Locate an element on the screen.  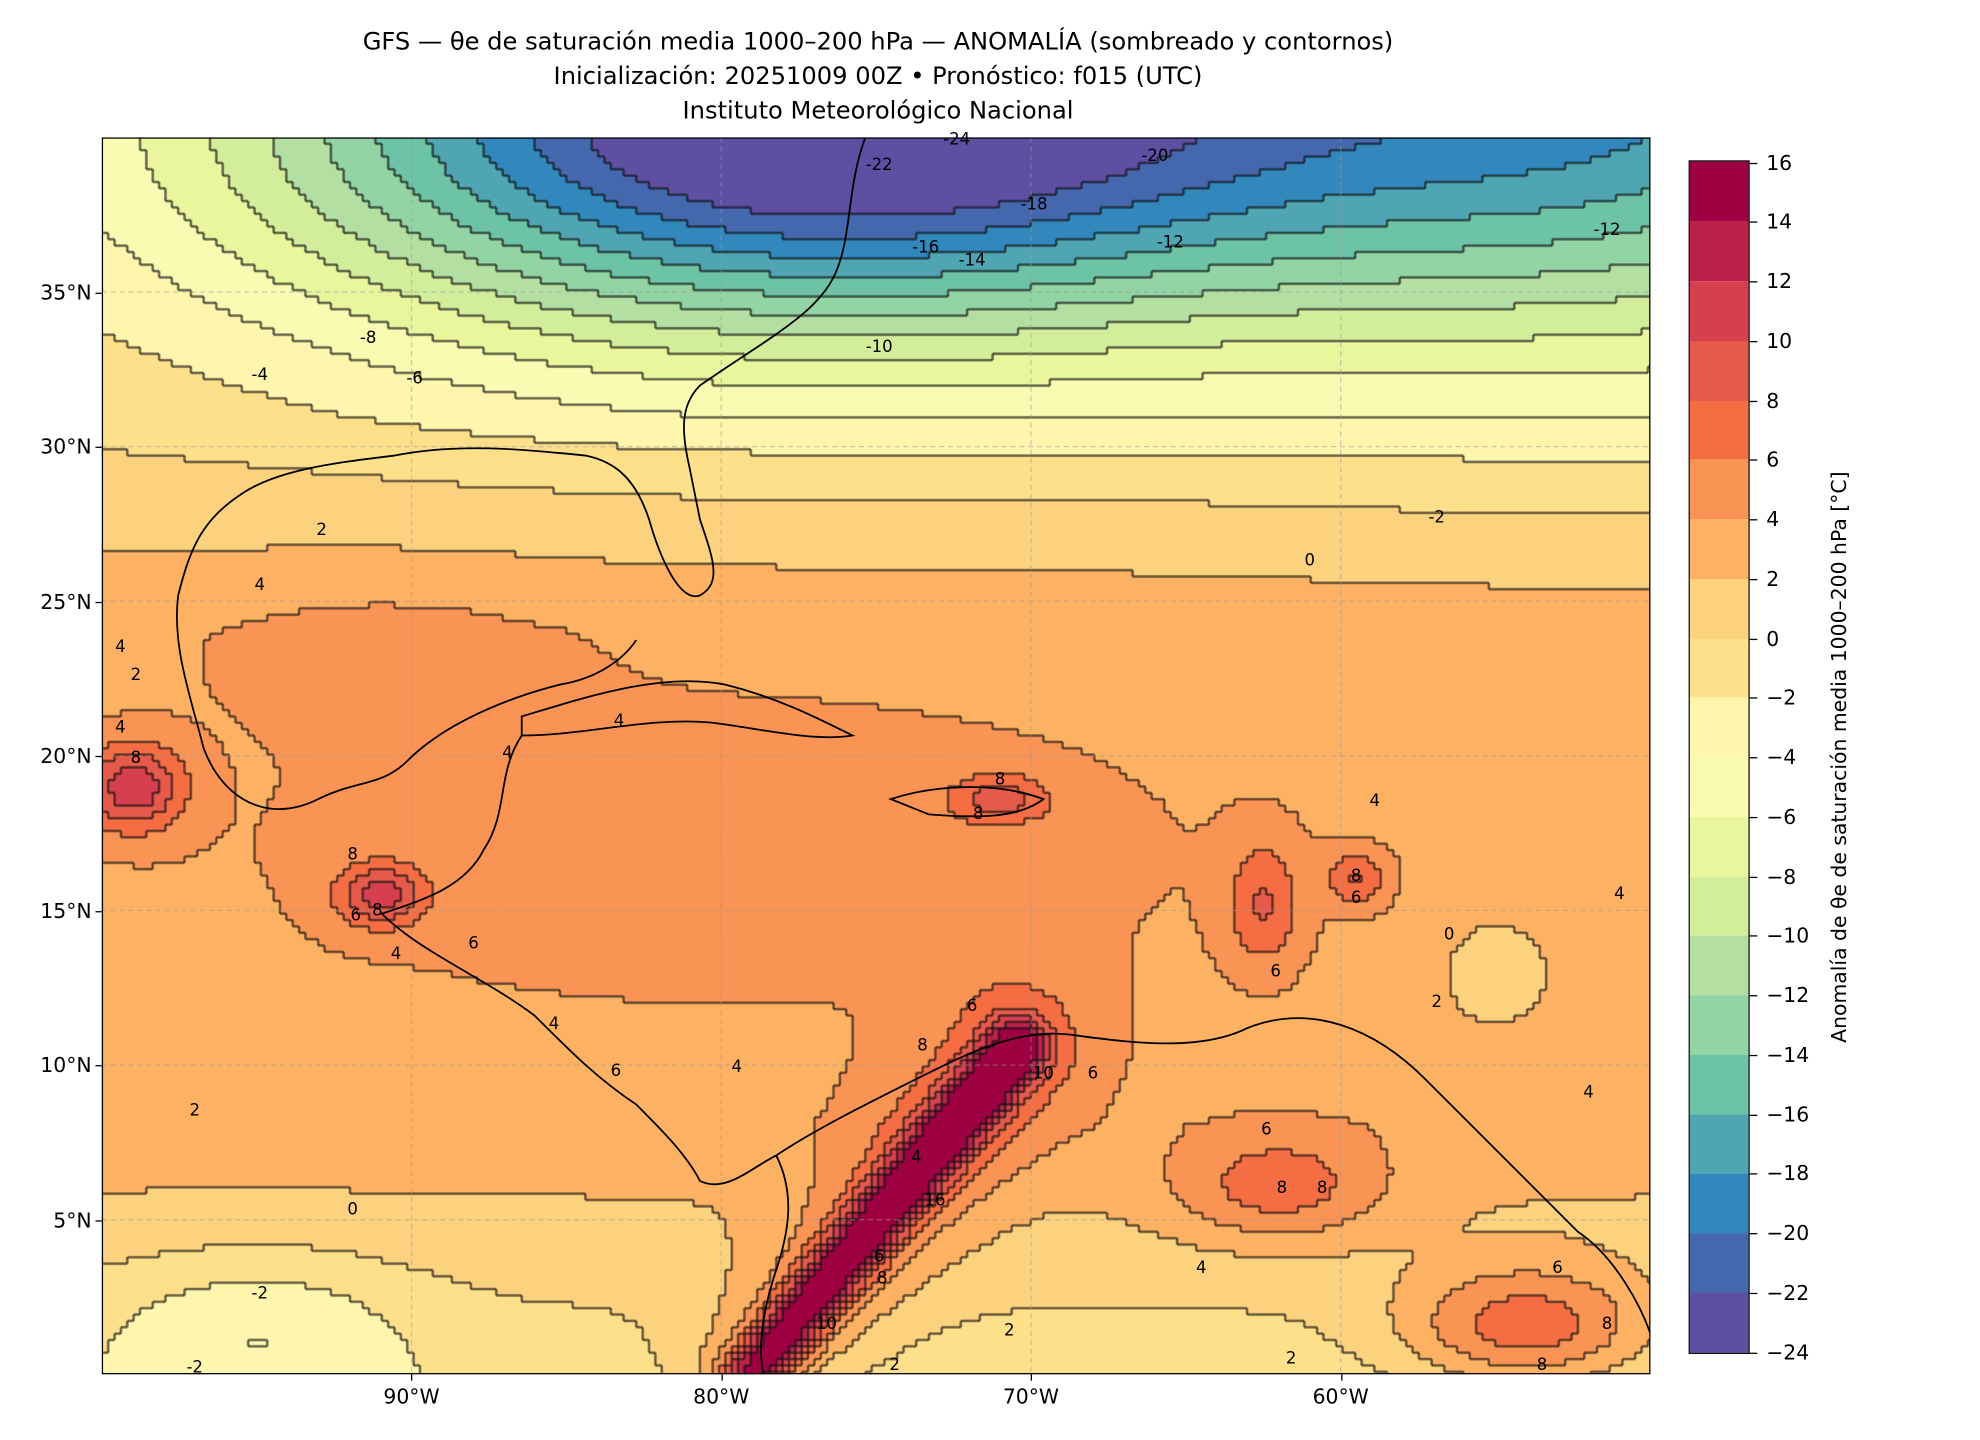
colorbar-tick-label: −10 is located at coordinates (1788, 935).